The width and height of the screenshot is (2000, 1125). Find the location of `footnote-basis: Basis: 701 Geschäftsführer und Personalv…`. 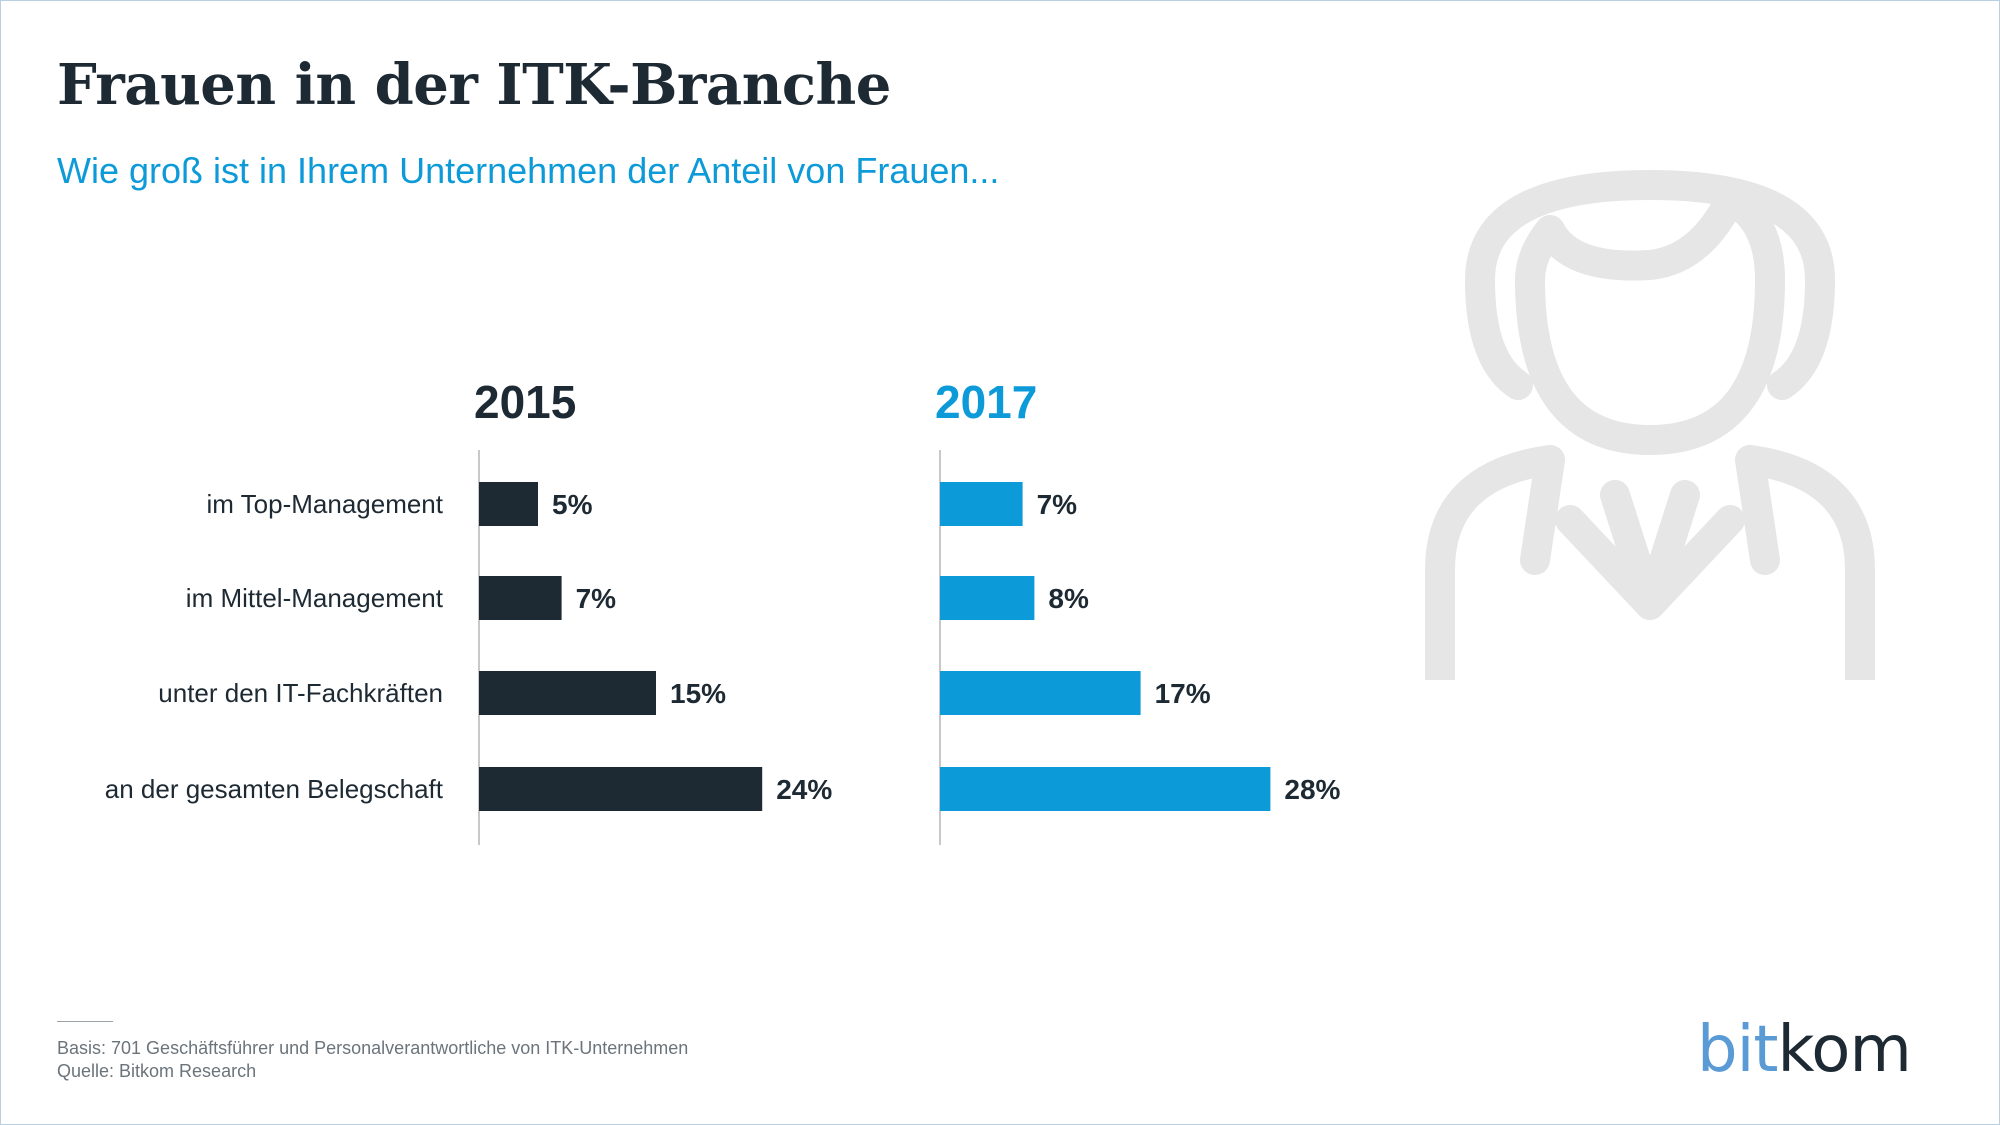

footnote-basis: Basis: 701 Geschäftsführer und Personalv… is located at coordinates (373, 1048).